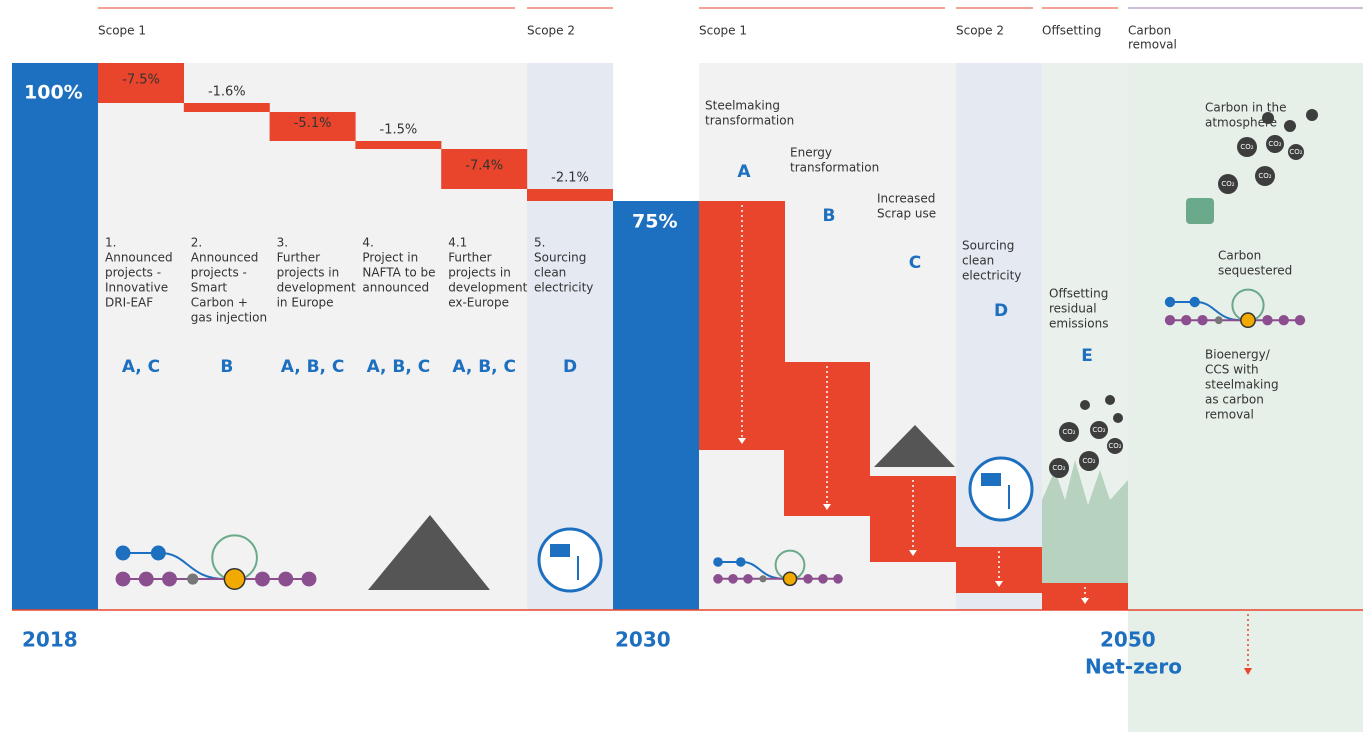 The width and height of the screenshot is (1363, 732). What do you see at coordinates (398, 273) in the screenshot?
I see `step-description: NAFTA to be` at bounding box center [398, 273].